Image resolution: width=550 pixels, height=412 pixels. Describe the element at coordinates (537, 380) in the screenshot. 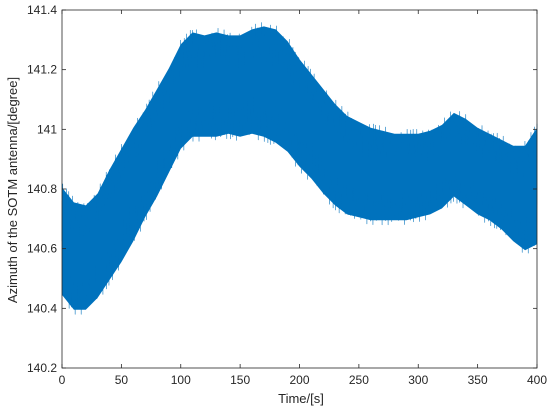

I see `x-tick-label: 400` at that location.